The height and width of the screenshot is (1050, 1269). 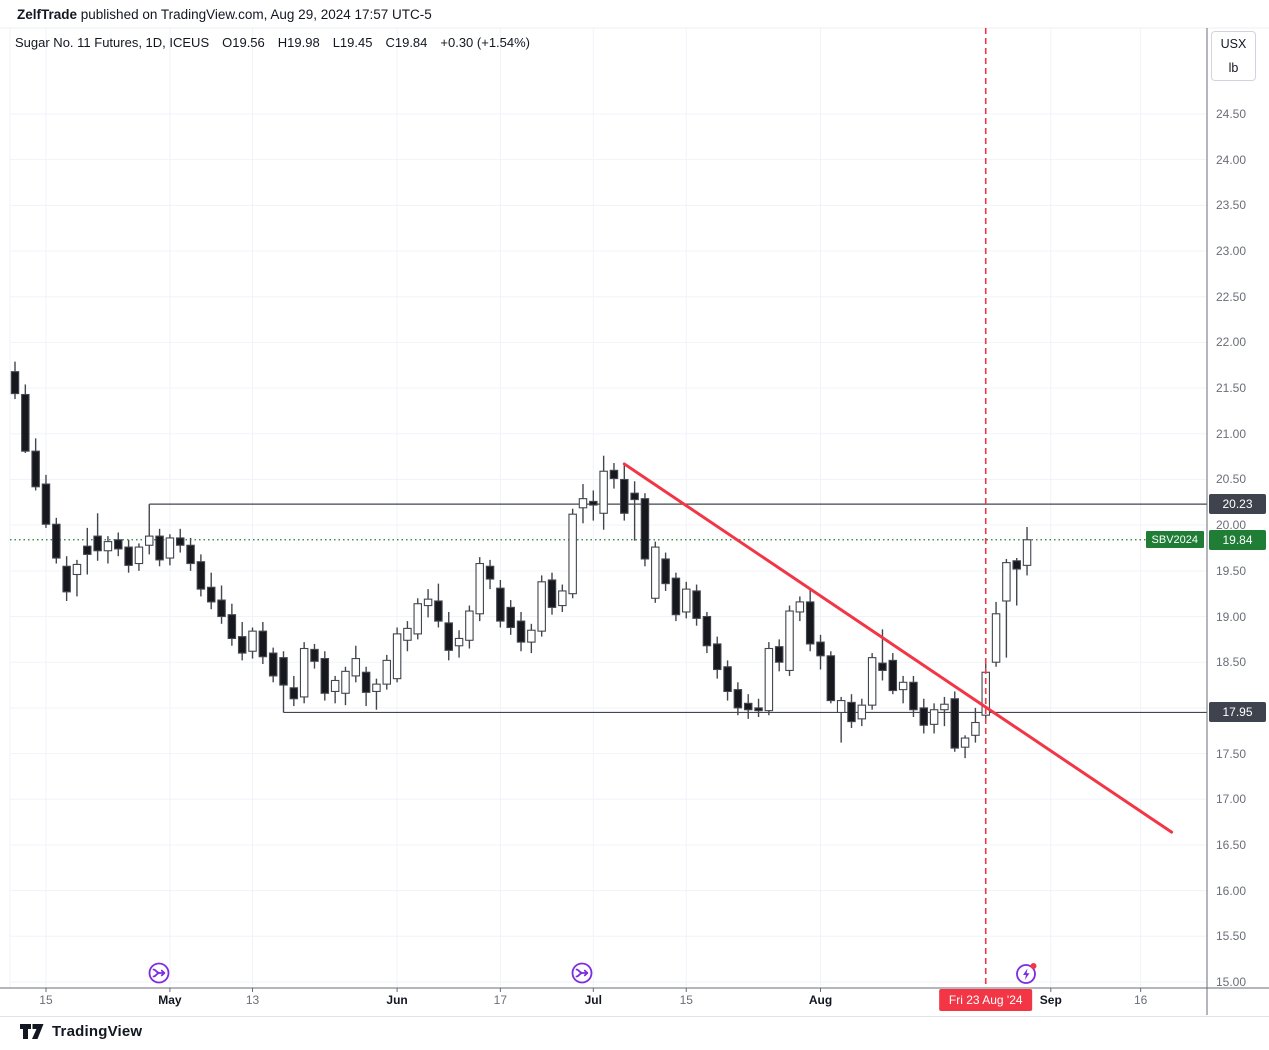 I want to click on flash-alert-icon, so click(x=1027, y=973).